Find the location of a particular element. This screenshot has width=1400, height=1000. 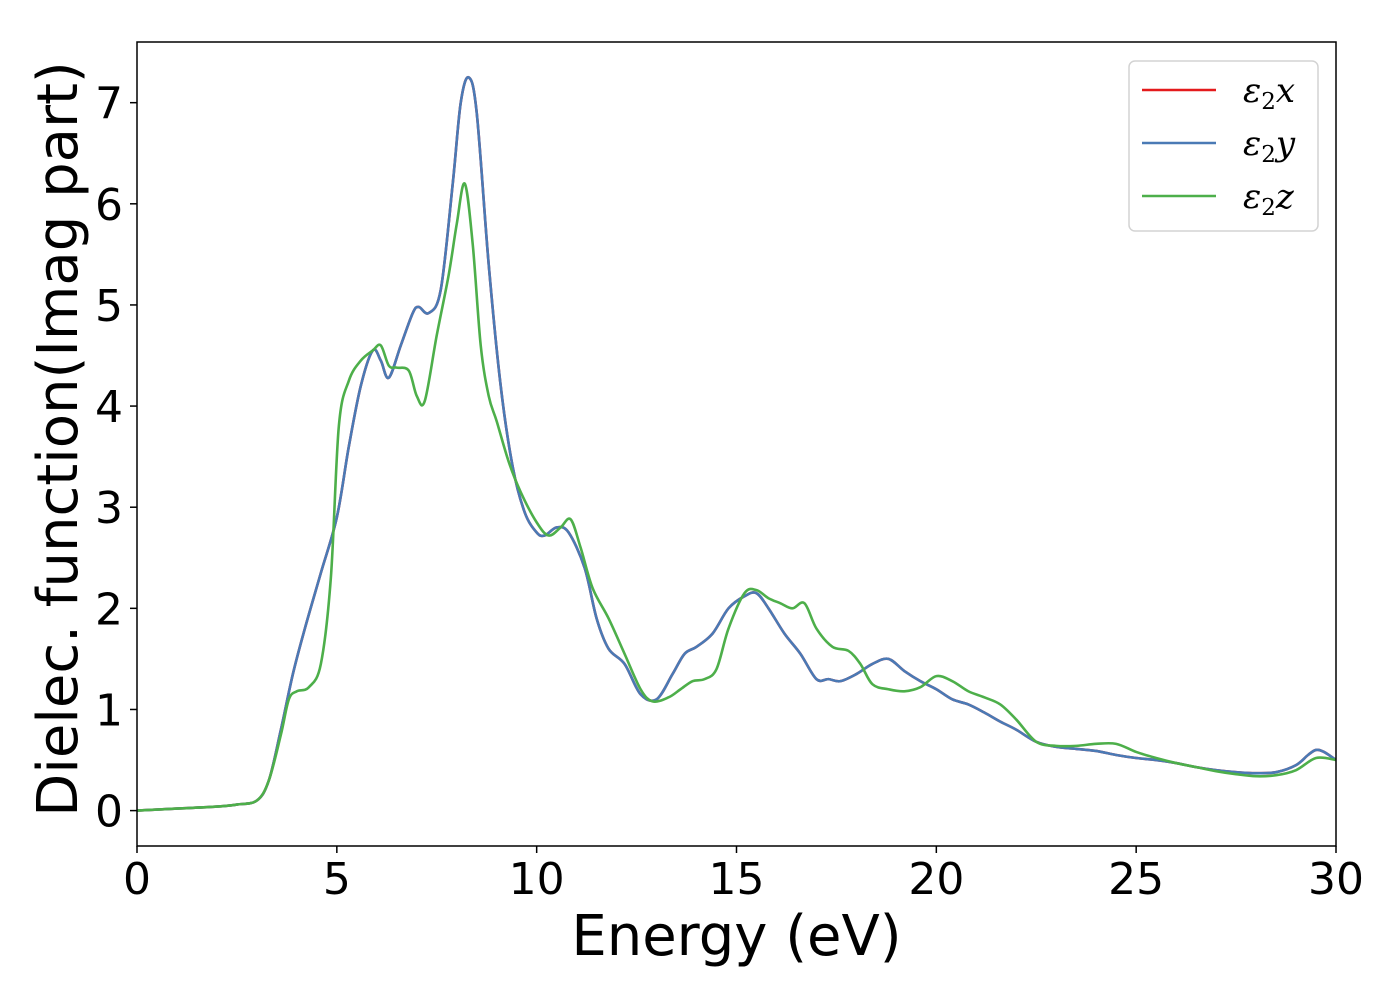

x-tick-label: 30 is located at coordinates (1336, 879).